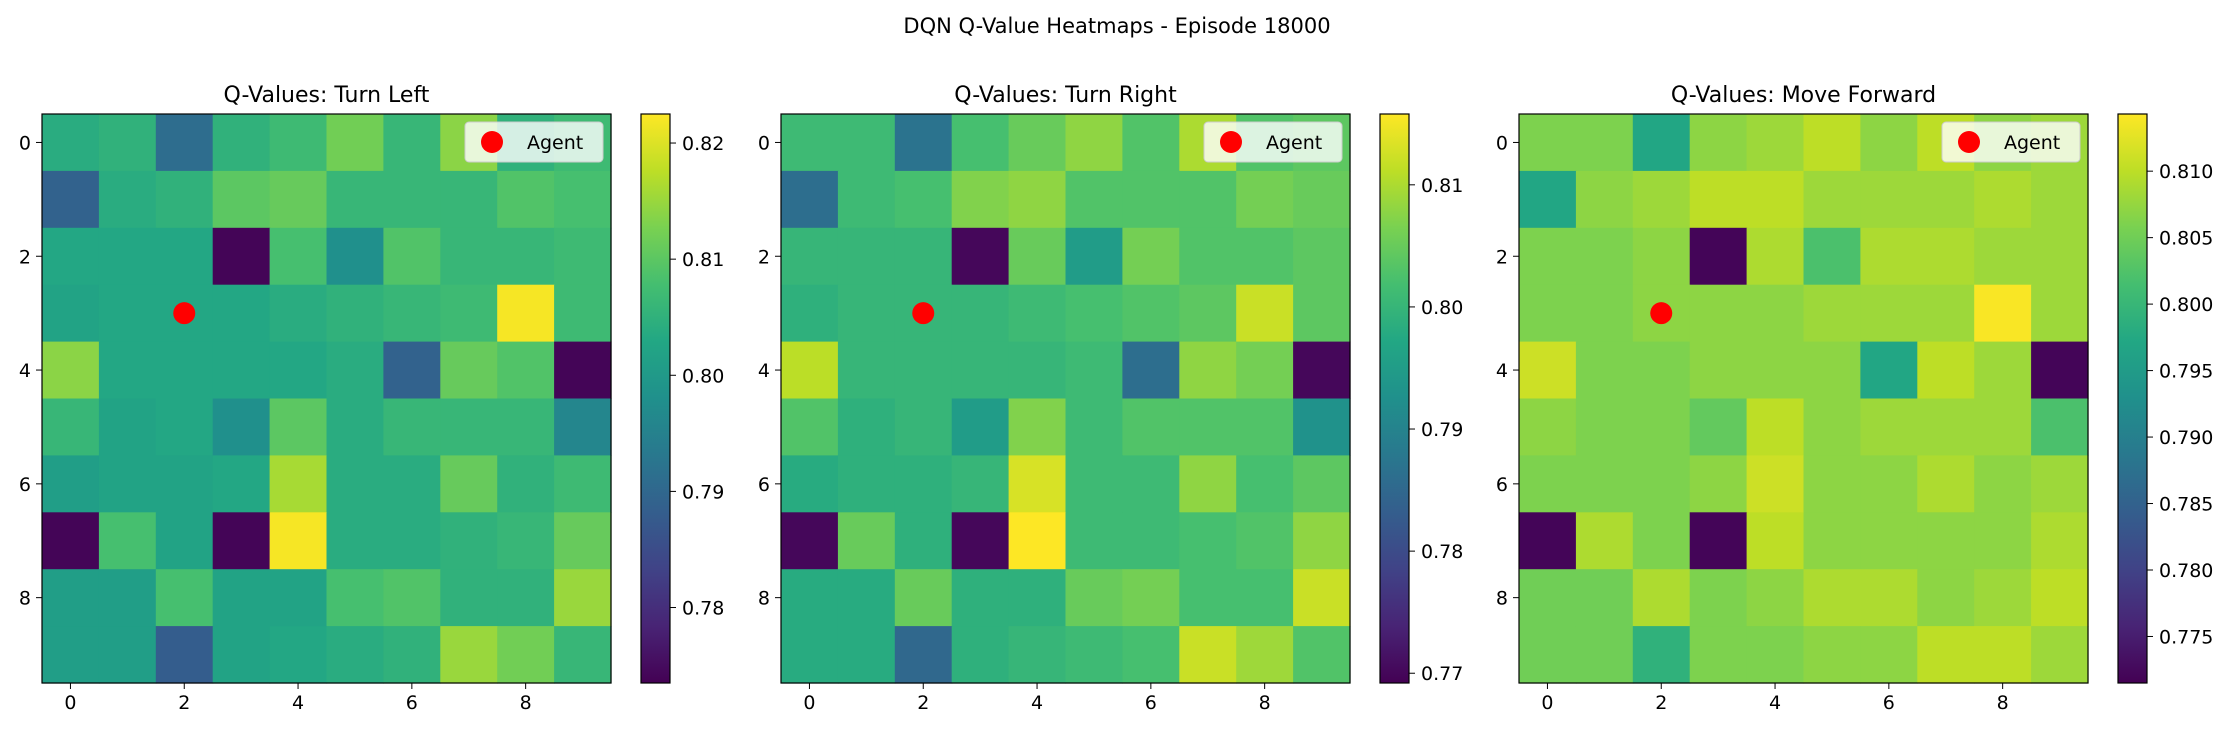 The height and width of the screenshot is (732, 2235). What do you see at coordinates (1151, 703) in the screenshot?
I see `x-tick-label: 6` at bounding box center [1151, 703].